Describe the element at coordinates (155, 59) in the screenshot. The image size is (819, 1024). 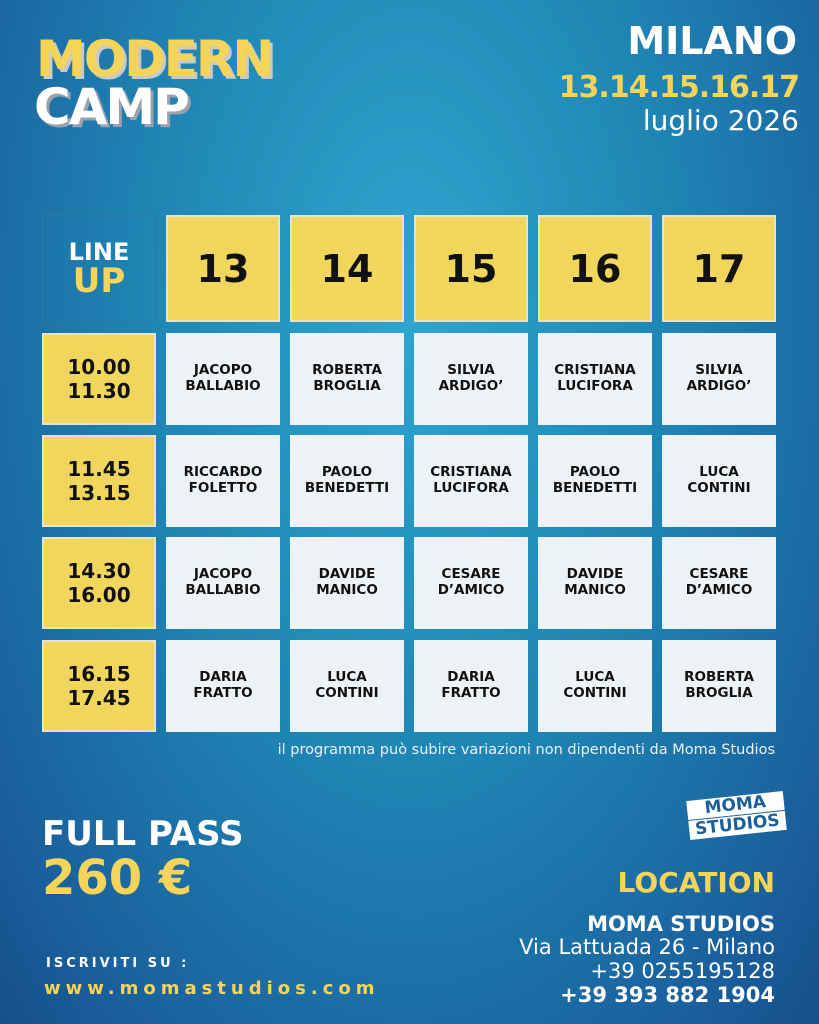
I see `title-modern: MODERN` at that location.